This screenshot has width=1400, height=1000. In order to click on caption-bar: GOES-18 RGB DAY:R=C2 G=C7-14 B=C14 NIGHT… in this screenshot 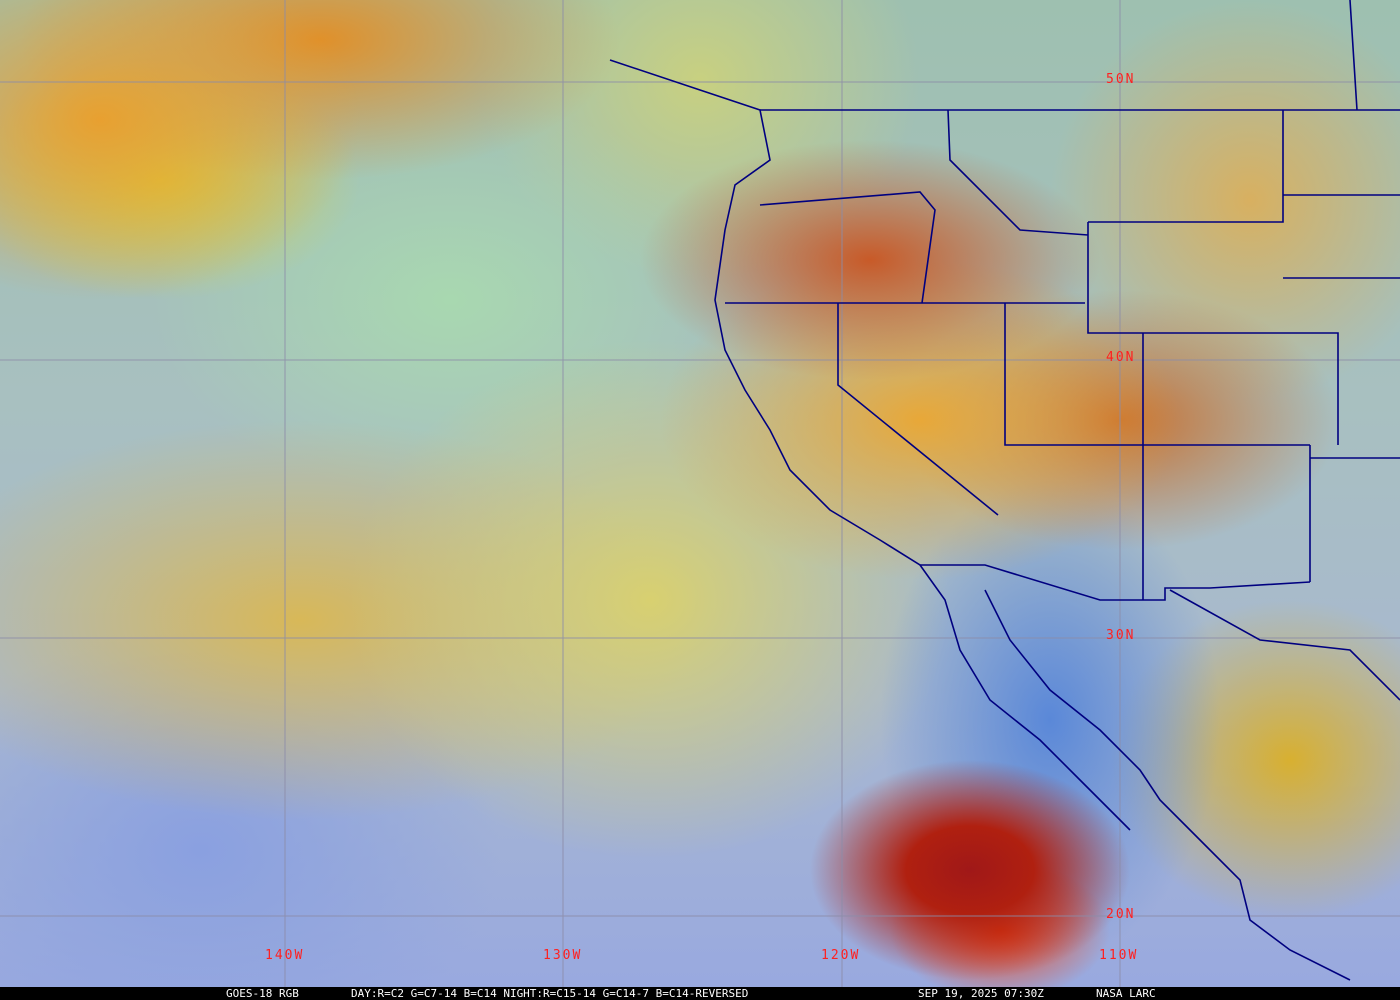, I will do `click(700, 993)`.